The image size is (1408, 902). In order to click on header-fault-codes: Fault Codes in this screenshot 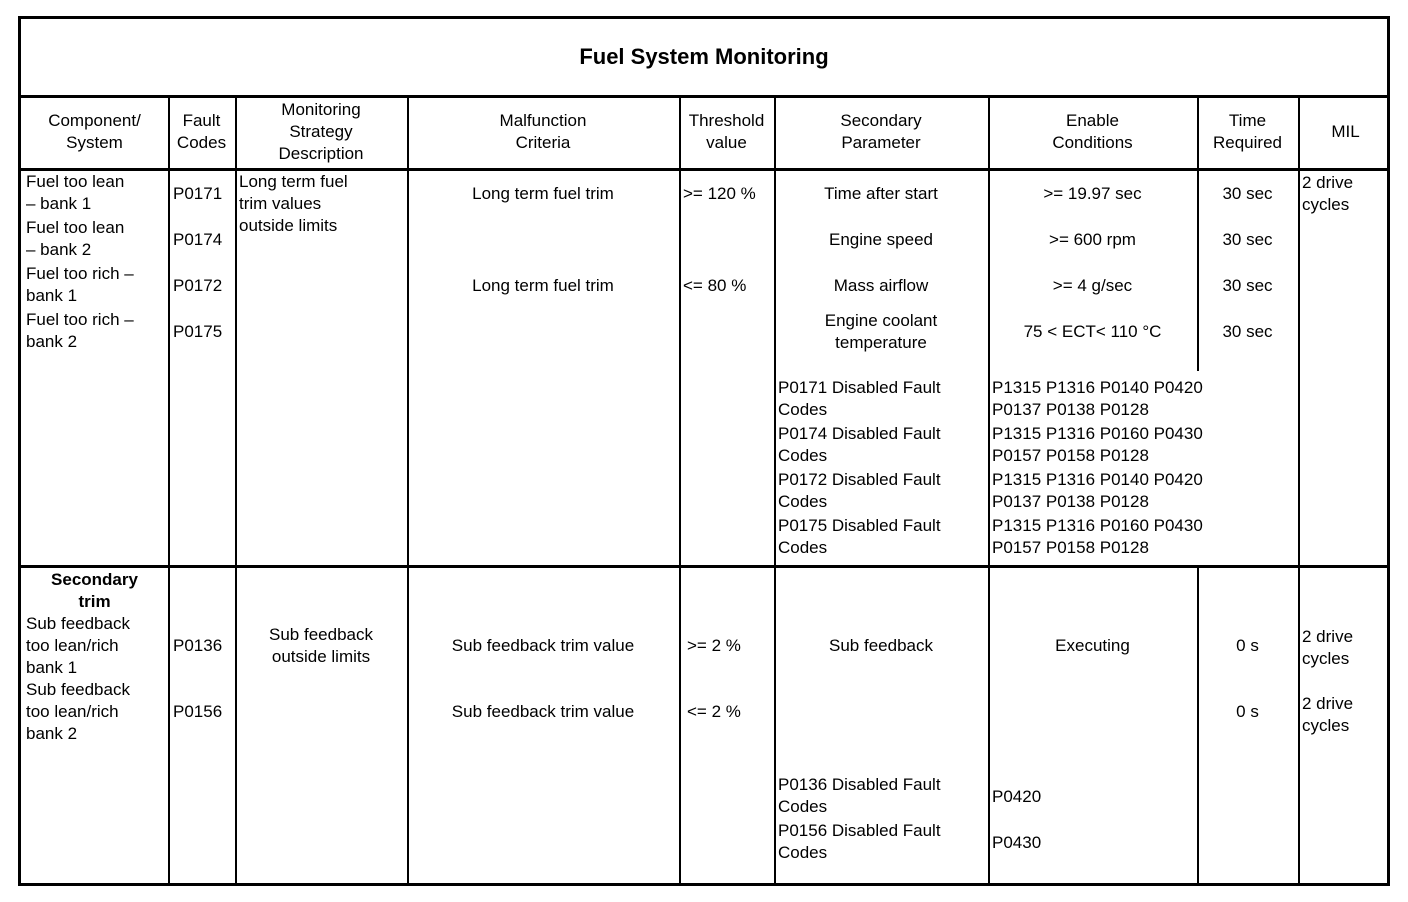, I will do `click(201, 131)`.